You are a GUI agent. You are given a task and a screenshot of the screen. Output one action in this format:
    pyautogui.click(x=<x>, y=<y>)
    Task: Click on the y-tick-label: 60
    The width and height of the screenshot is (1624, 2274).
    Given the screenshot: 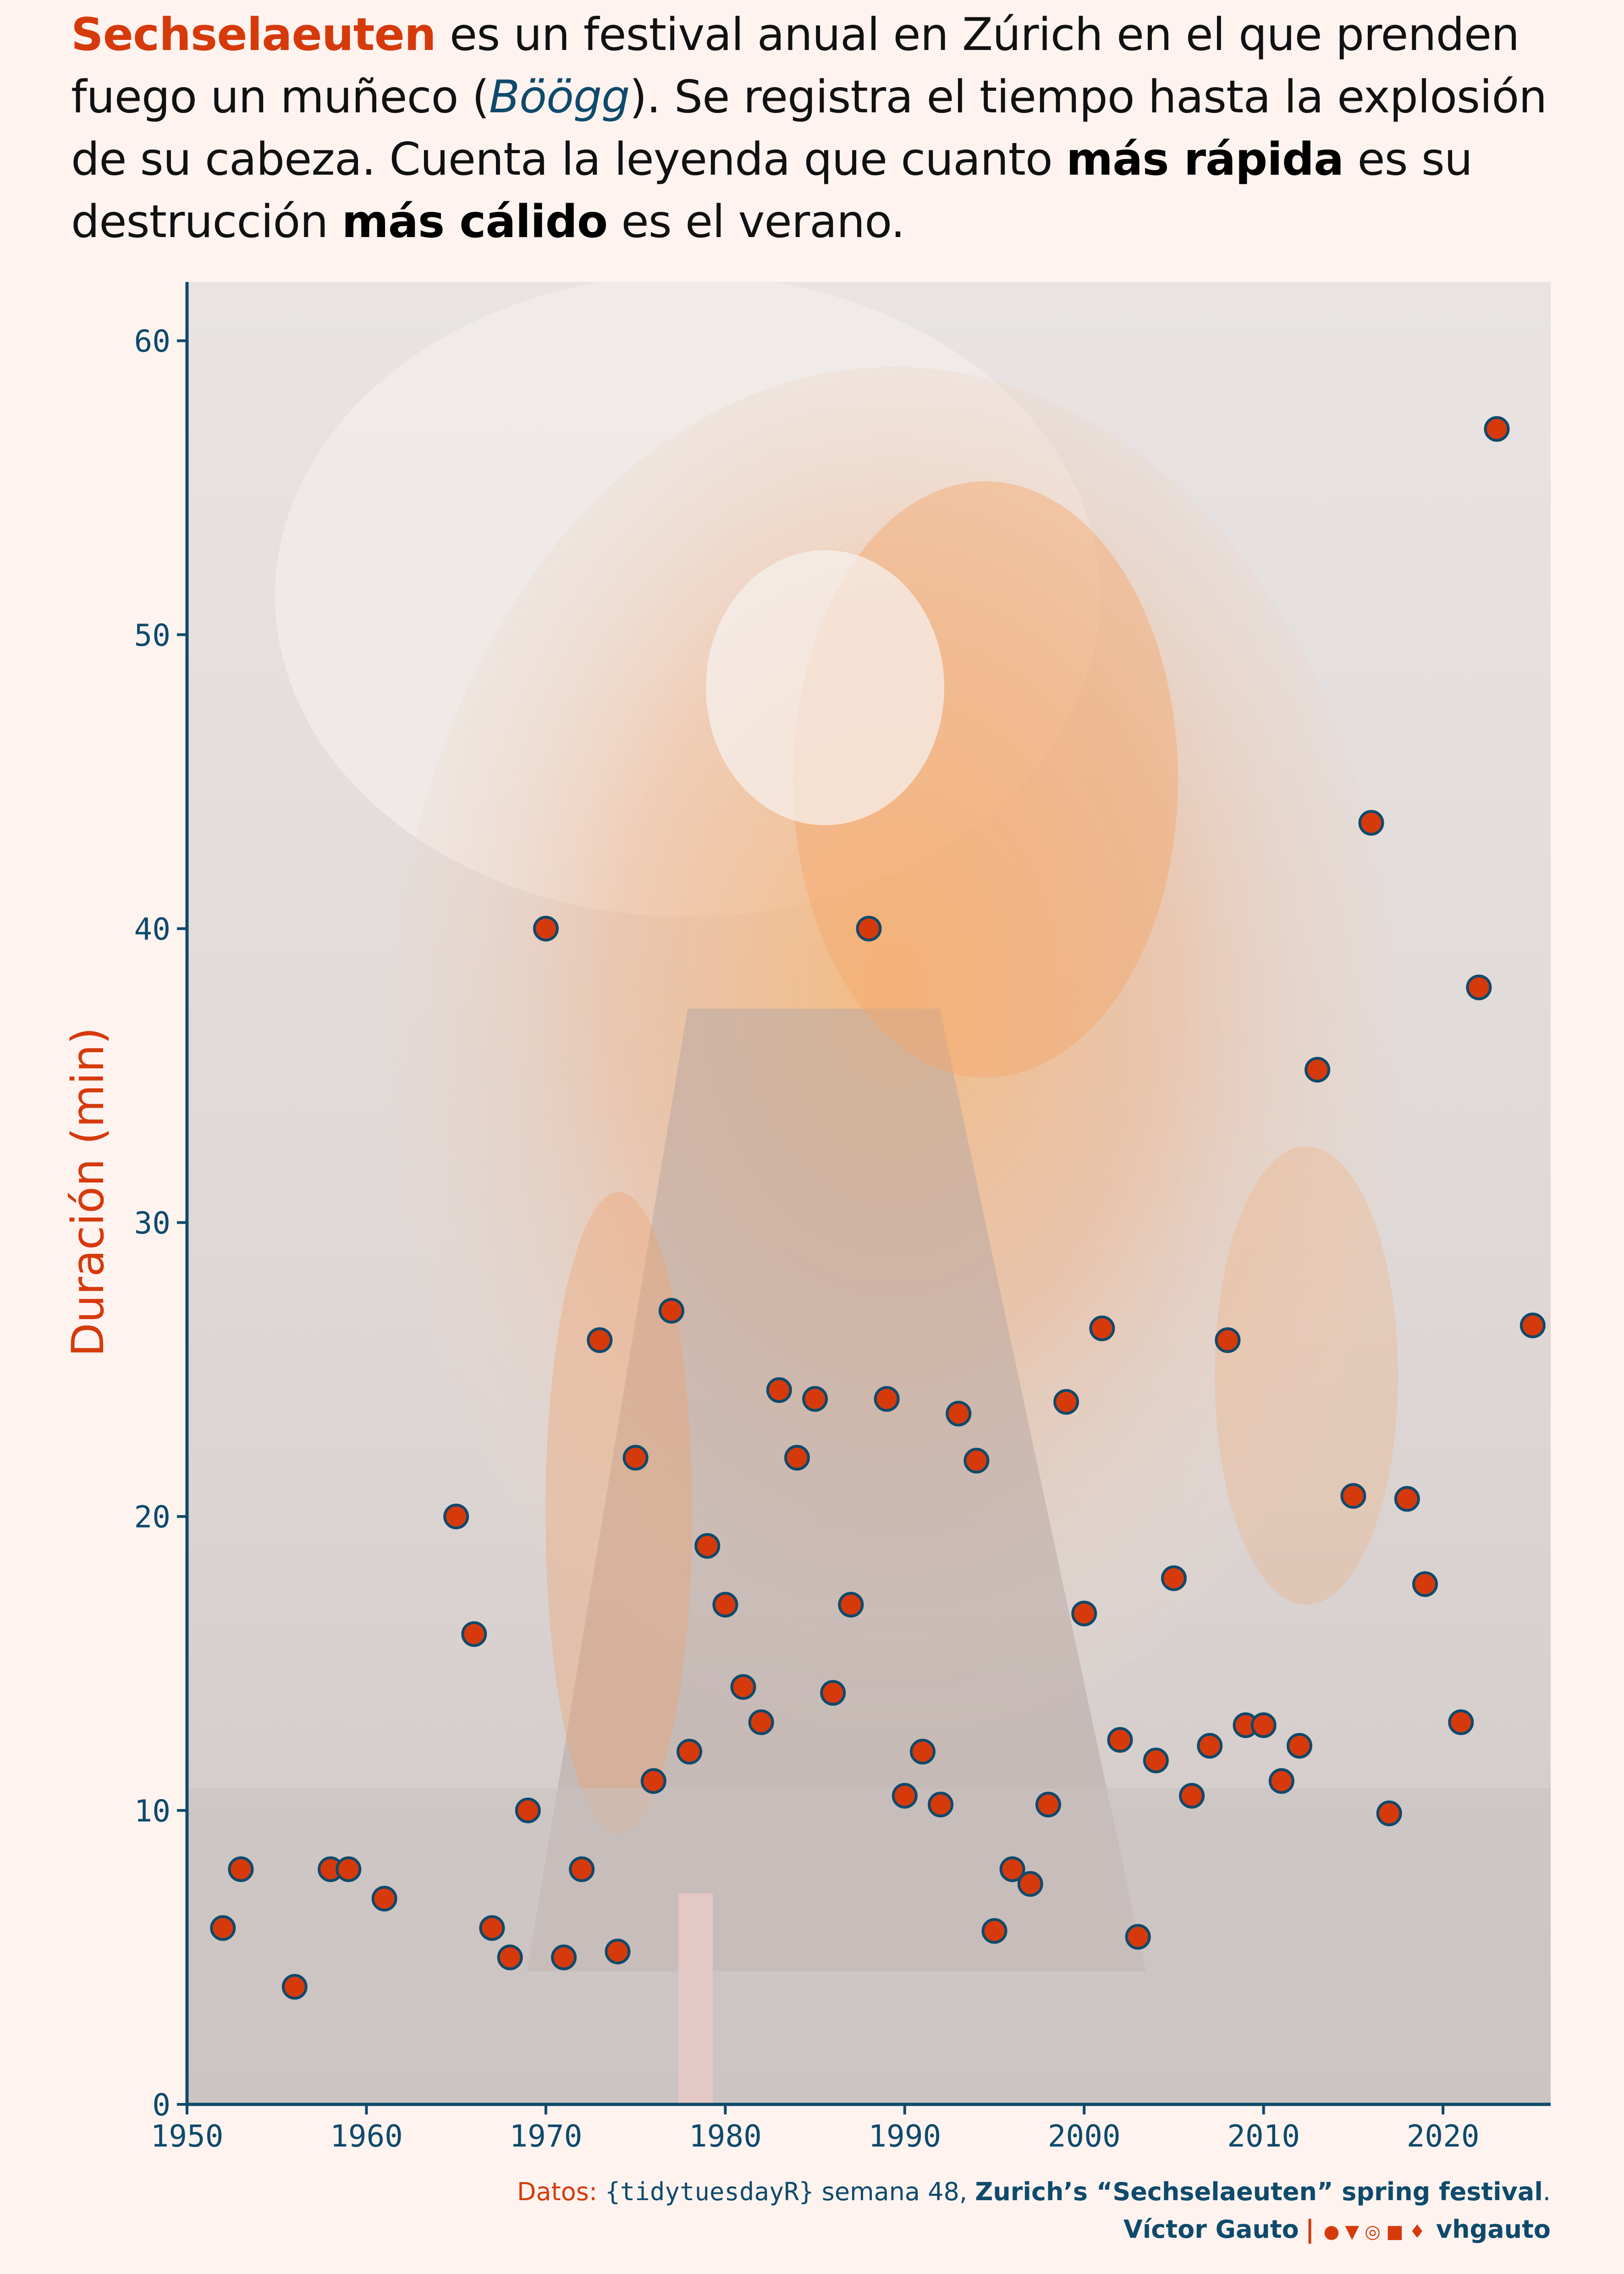 What is the action you would take?
    pyautogui.click(x=152, y=342)
    